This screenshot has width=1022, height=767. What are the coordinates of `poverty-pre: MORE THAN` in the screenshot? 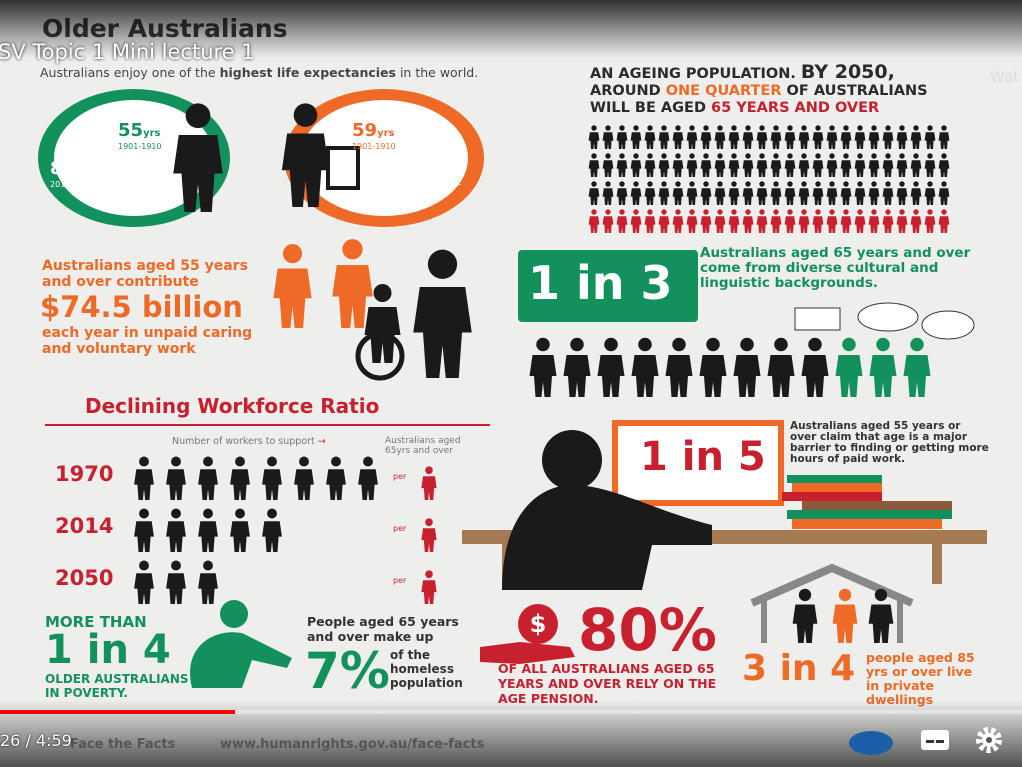 It's located at (96, 622).